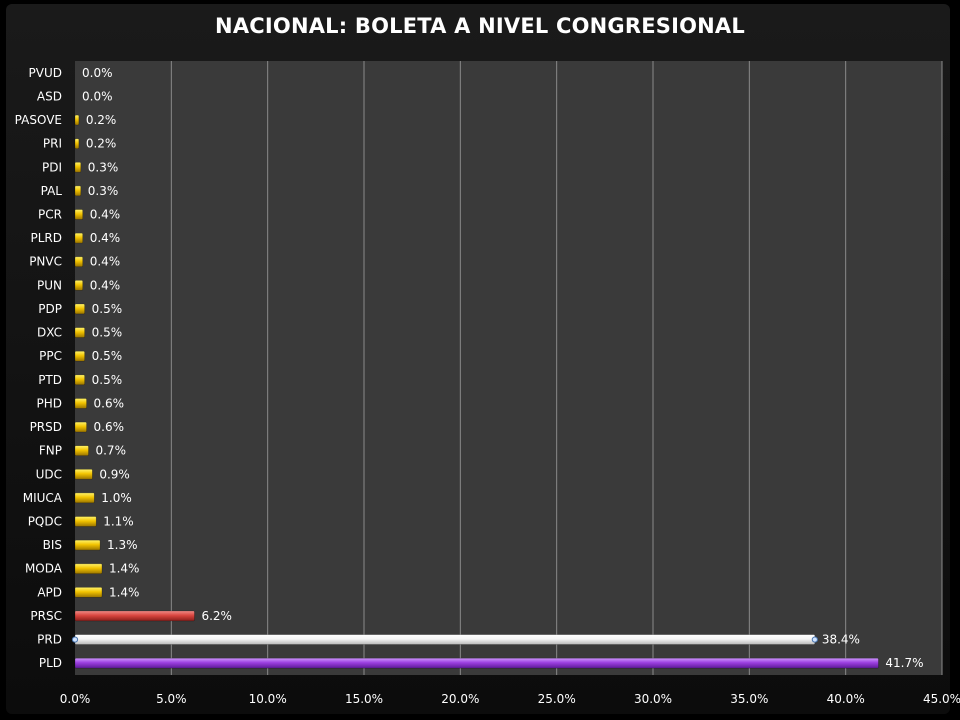 The height and width of the screenshot is (720, 960). I want to click on bar-bis, so click(87, 545).